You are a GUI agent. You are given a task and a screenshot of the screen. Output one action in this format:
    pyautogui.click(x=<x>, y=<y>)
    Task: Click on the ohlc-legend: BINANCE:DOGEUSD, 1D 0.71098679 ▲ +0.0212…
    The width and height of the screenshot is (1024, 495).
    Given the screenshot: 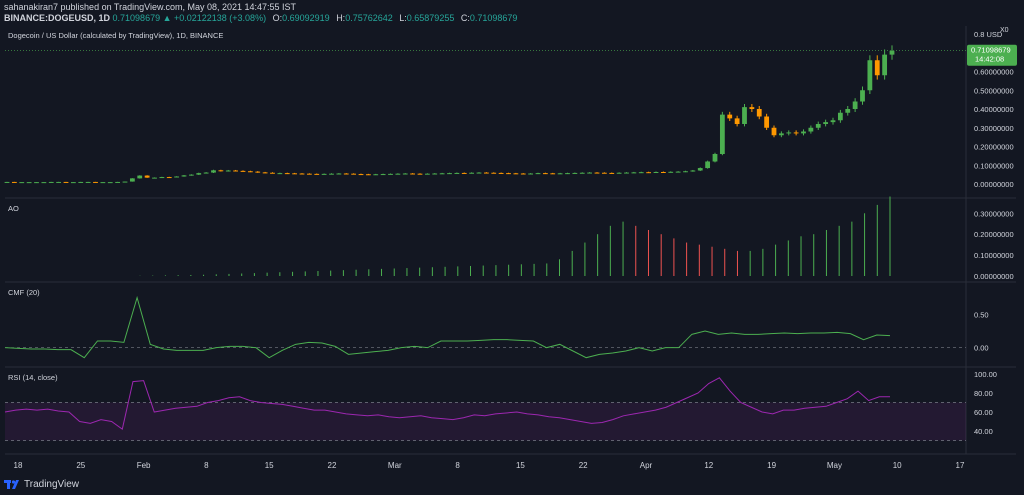 What is the action you would take?
    pyautogui.click(x=260, y=18)
    